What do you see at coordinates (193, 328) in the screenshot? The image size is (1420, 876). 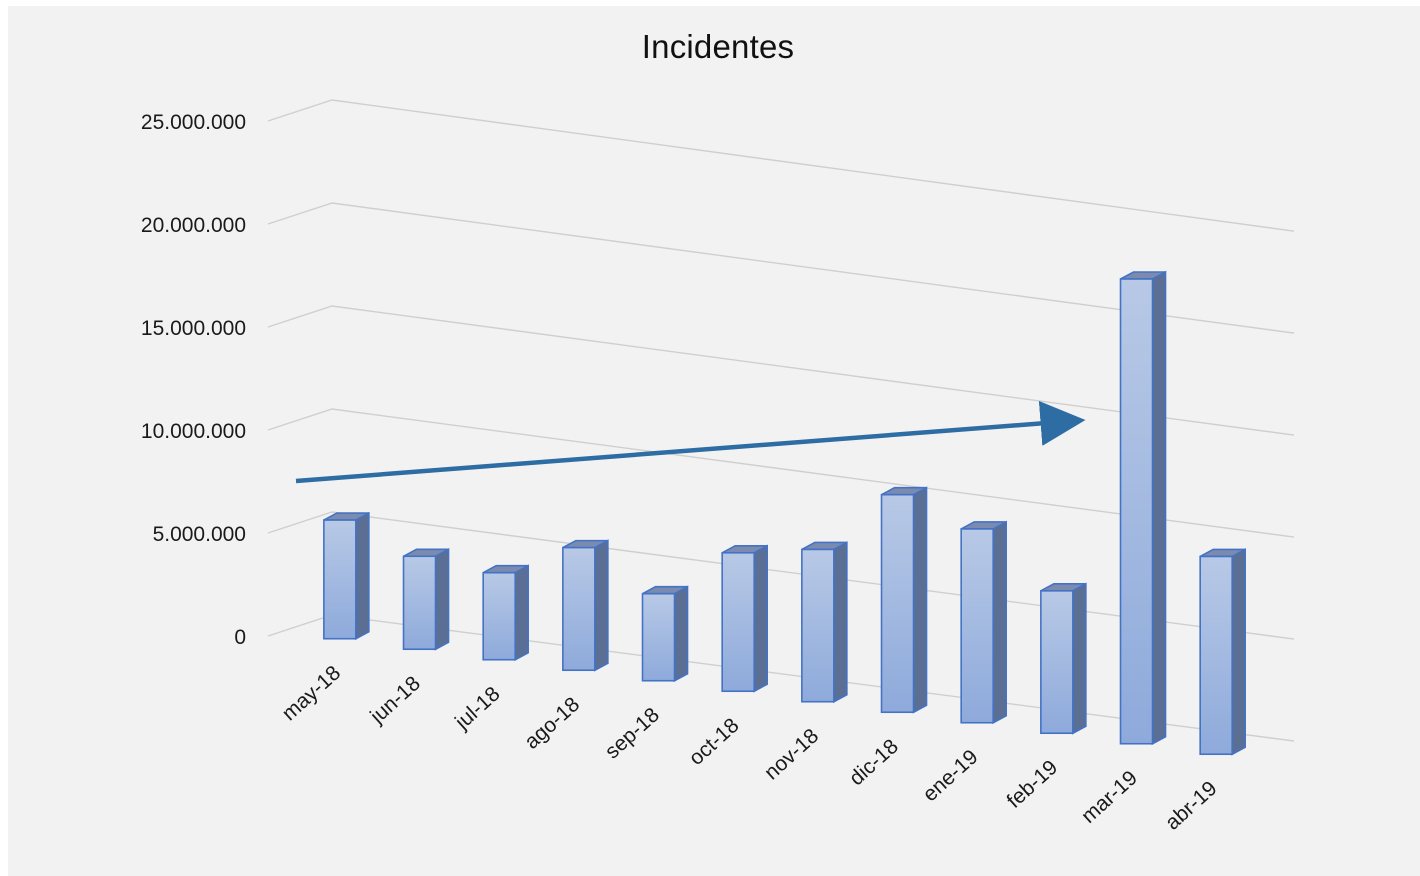 I see `y-tick-label: 15.000.000` at bounding box center [193, 328].